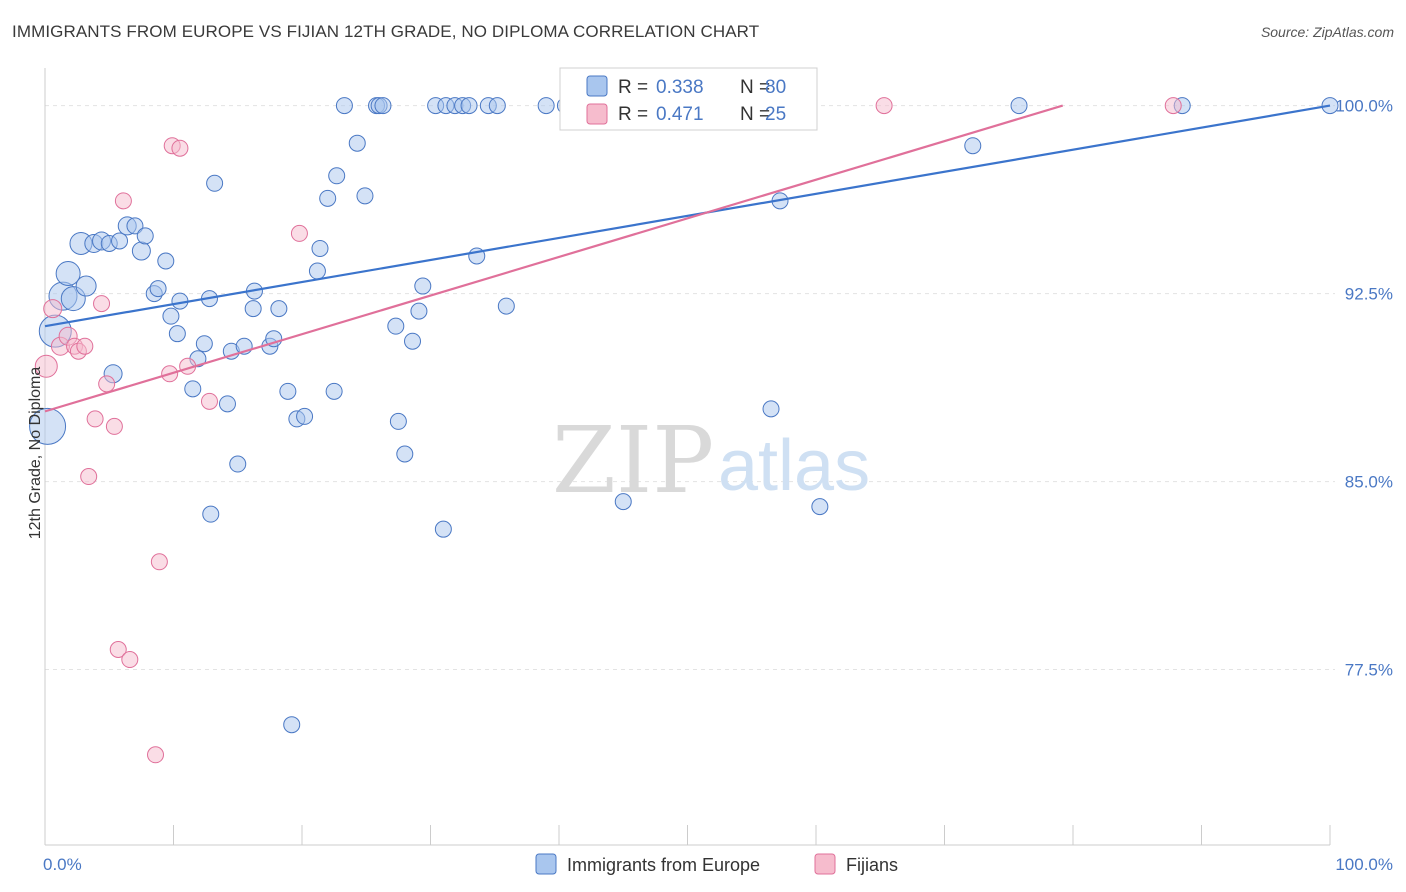  I want to click on legend-r-value-pink: 0.471, so click(680, 114).